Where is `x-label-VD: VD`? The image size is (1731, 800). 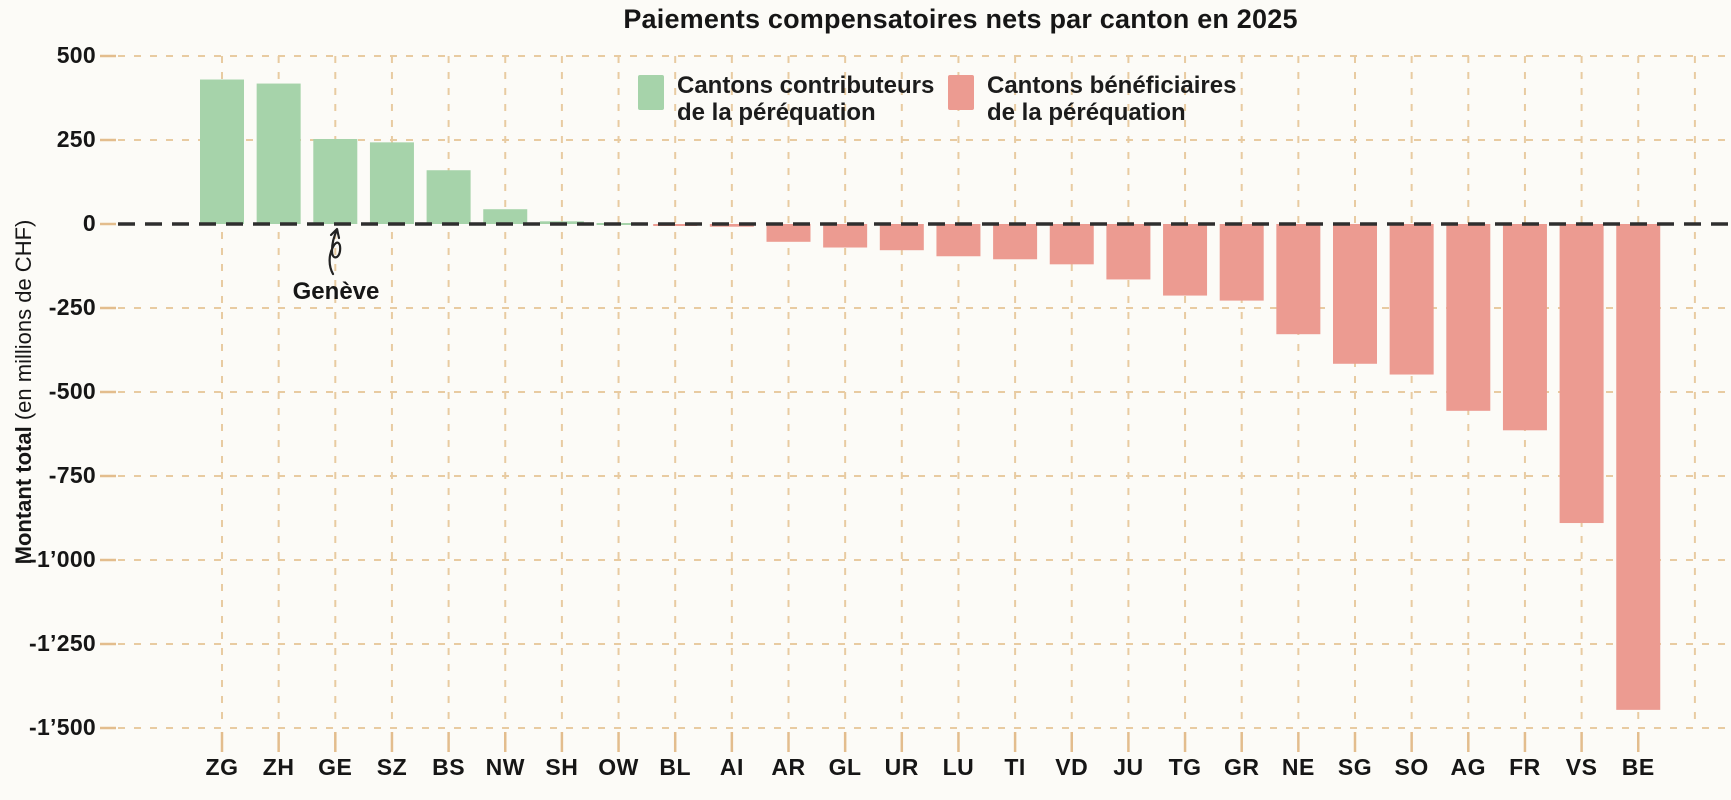 x-label-VD: VD is located at coordinates (1072, 767).